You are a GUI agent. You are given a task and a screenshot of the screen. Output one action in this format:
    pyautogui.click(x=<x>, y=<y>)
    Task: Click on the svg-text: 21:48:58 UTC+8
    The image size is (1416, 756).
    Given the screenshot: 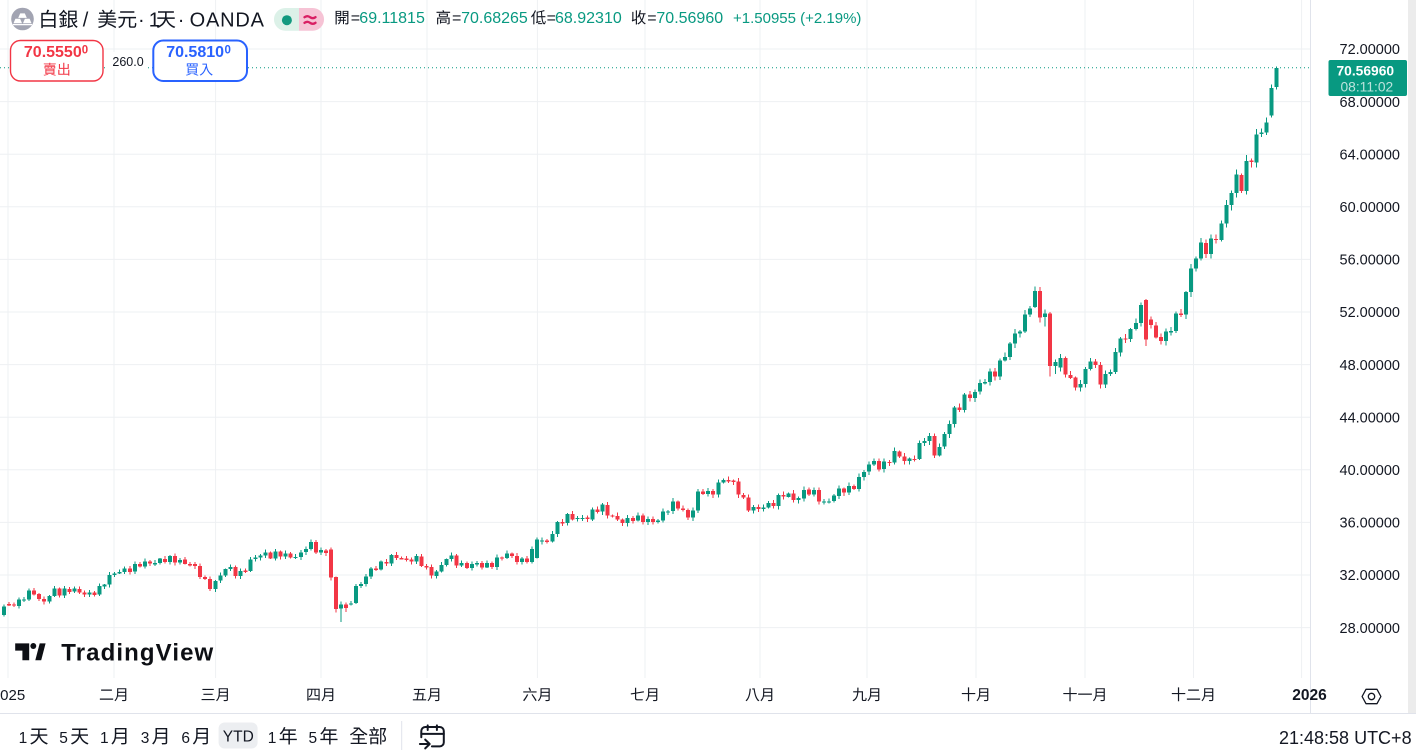 What is the action you would take?
    pyautogui.click(x=1345, y=738)
    